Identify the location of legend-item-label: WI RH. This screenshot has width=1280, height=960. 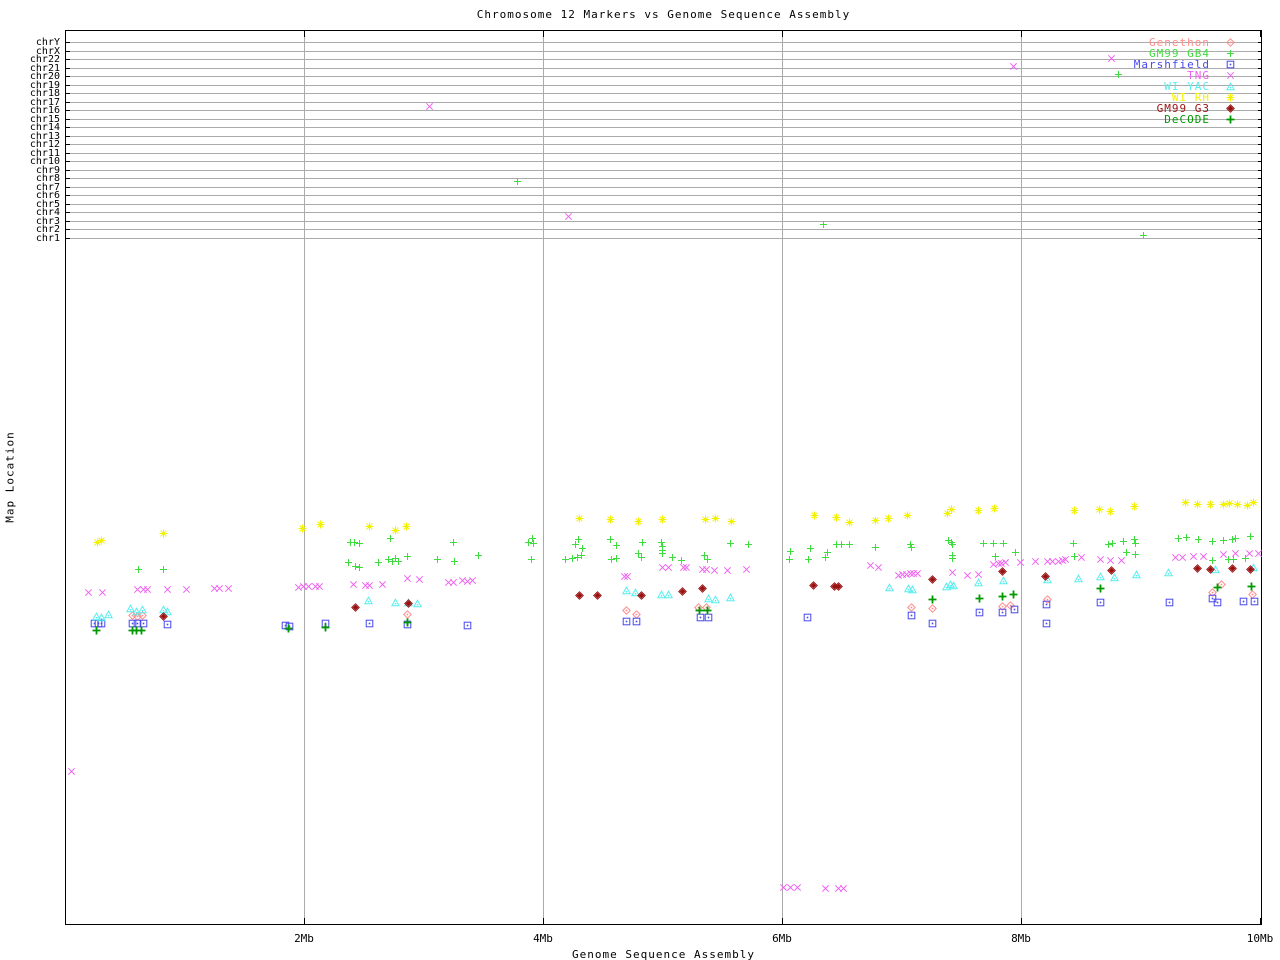
(1190, 97).